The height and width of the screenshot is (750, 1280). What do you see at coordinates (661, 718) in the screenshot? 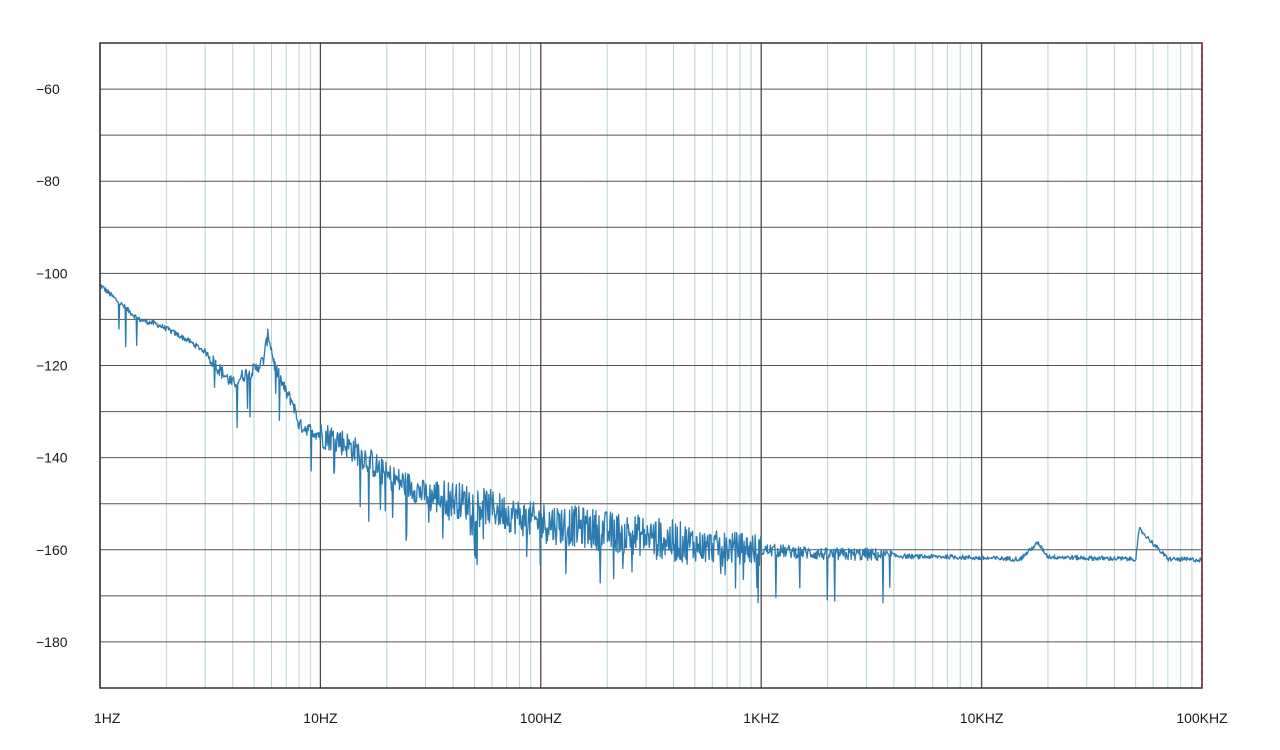
I see `x-axis-labels: 1HZ 10HZ 100HZ 1KHZ 10KHZ 100KHZ` at bounding box center [661, 718].